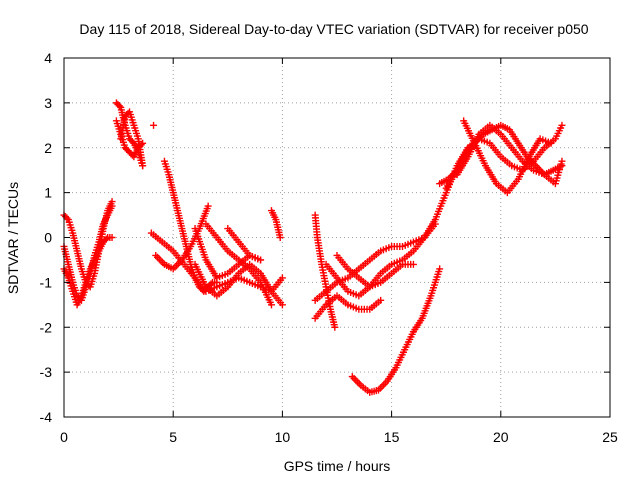 The width and height of the screenshot is (640, 480). What do you see at coordinates (48, 193) in the screenshot?
I see `y-tick-label: 1` at bounding box center [48, 193].